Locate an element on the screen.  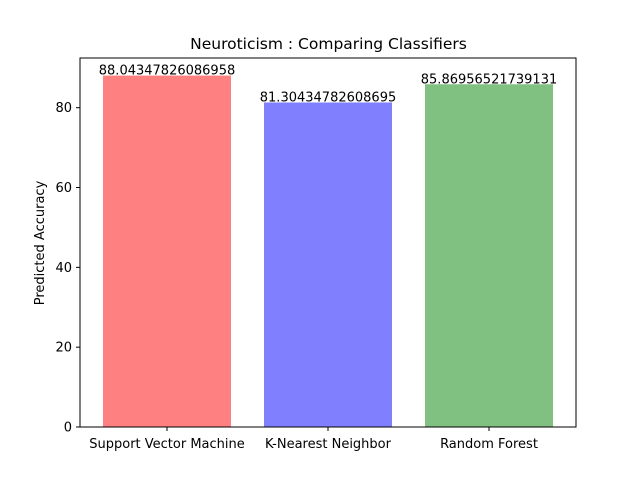
y-axis: 0 20 40 60 80 is located at coordinates (67, 268).